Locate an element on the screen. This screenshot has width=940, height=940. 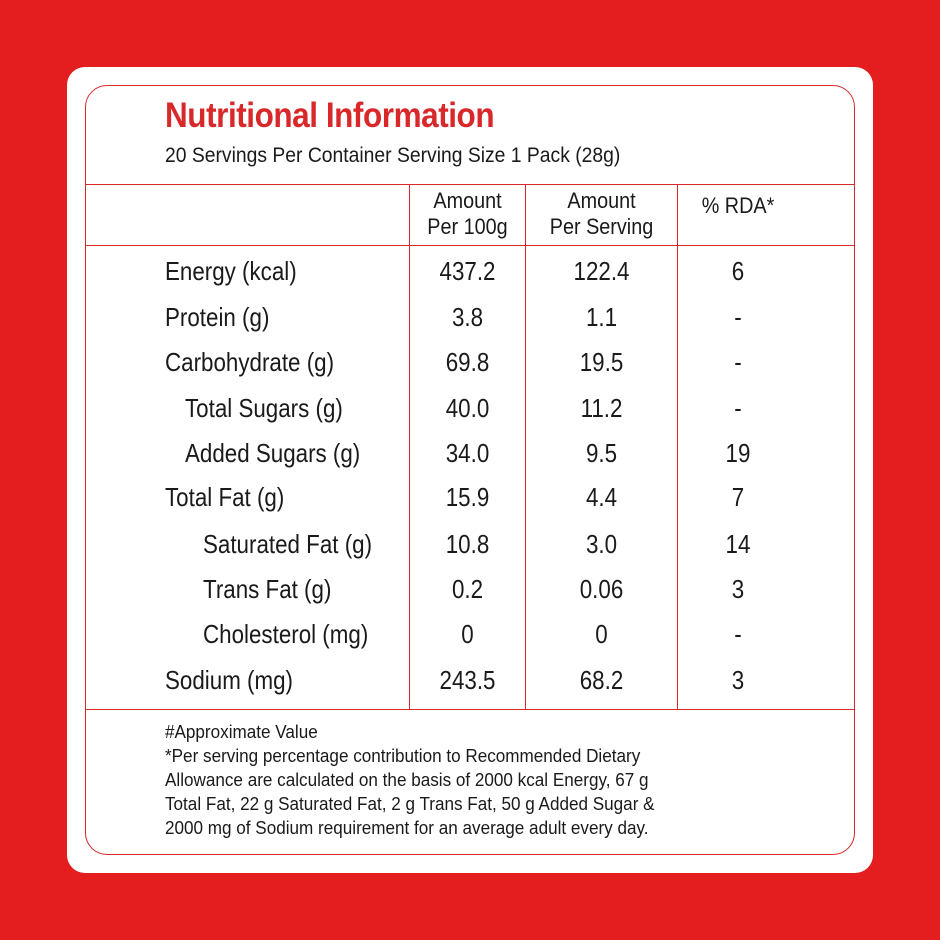
value-per-serving: 68.2 is located at coordinates (601, 680).